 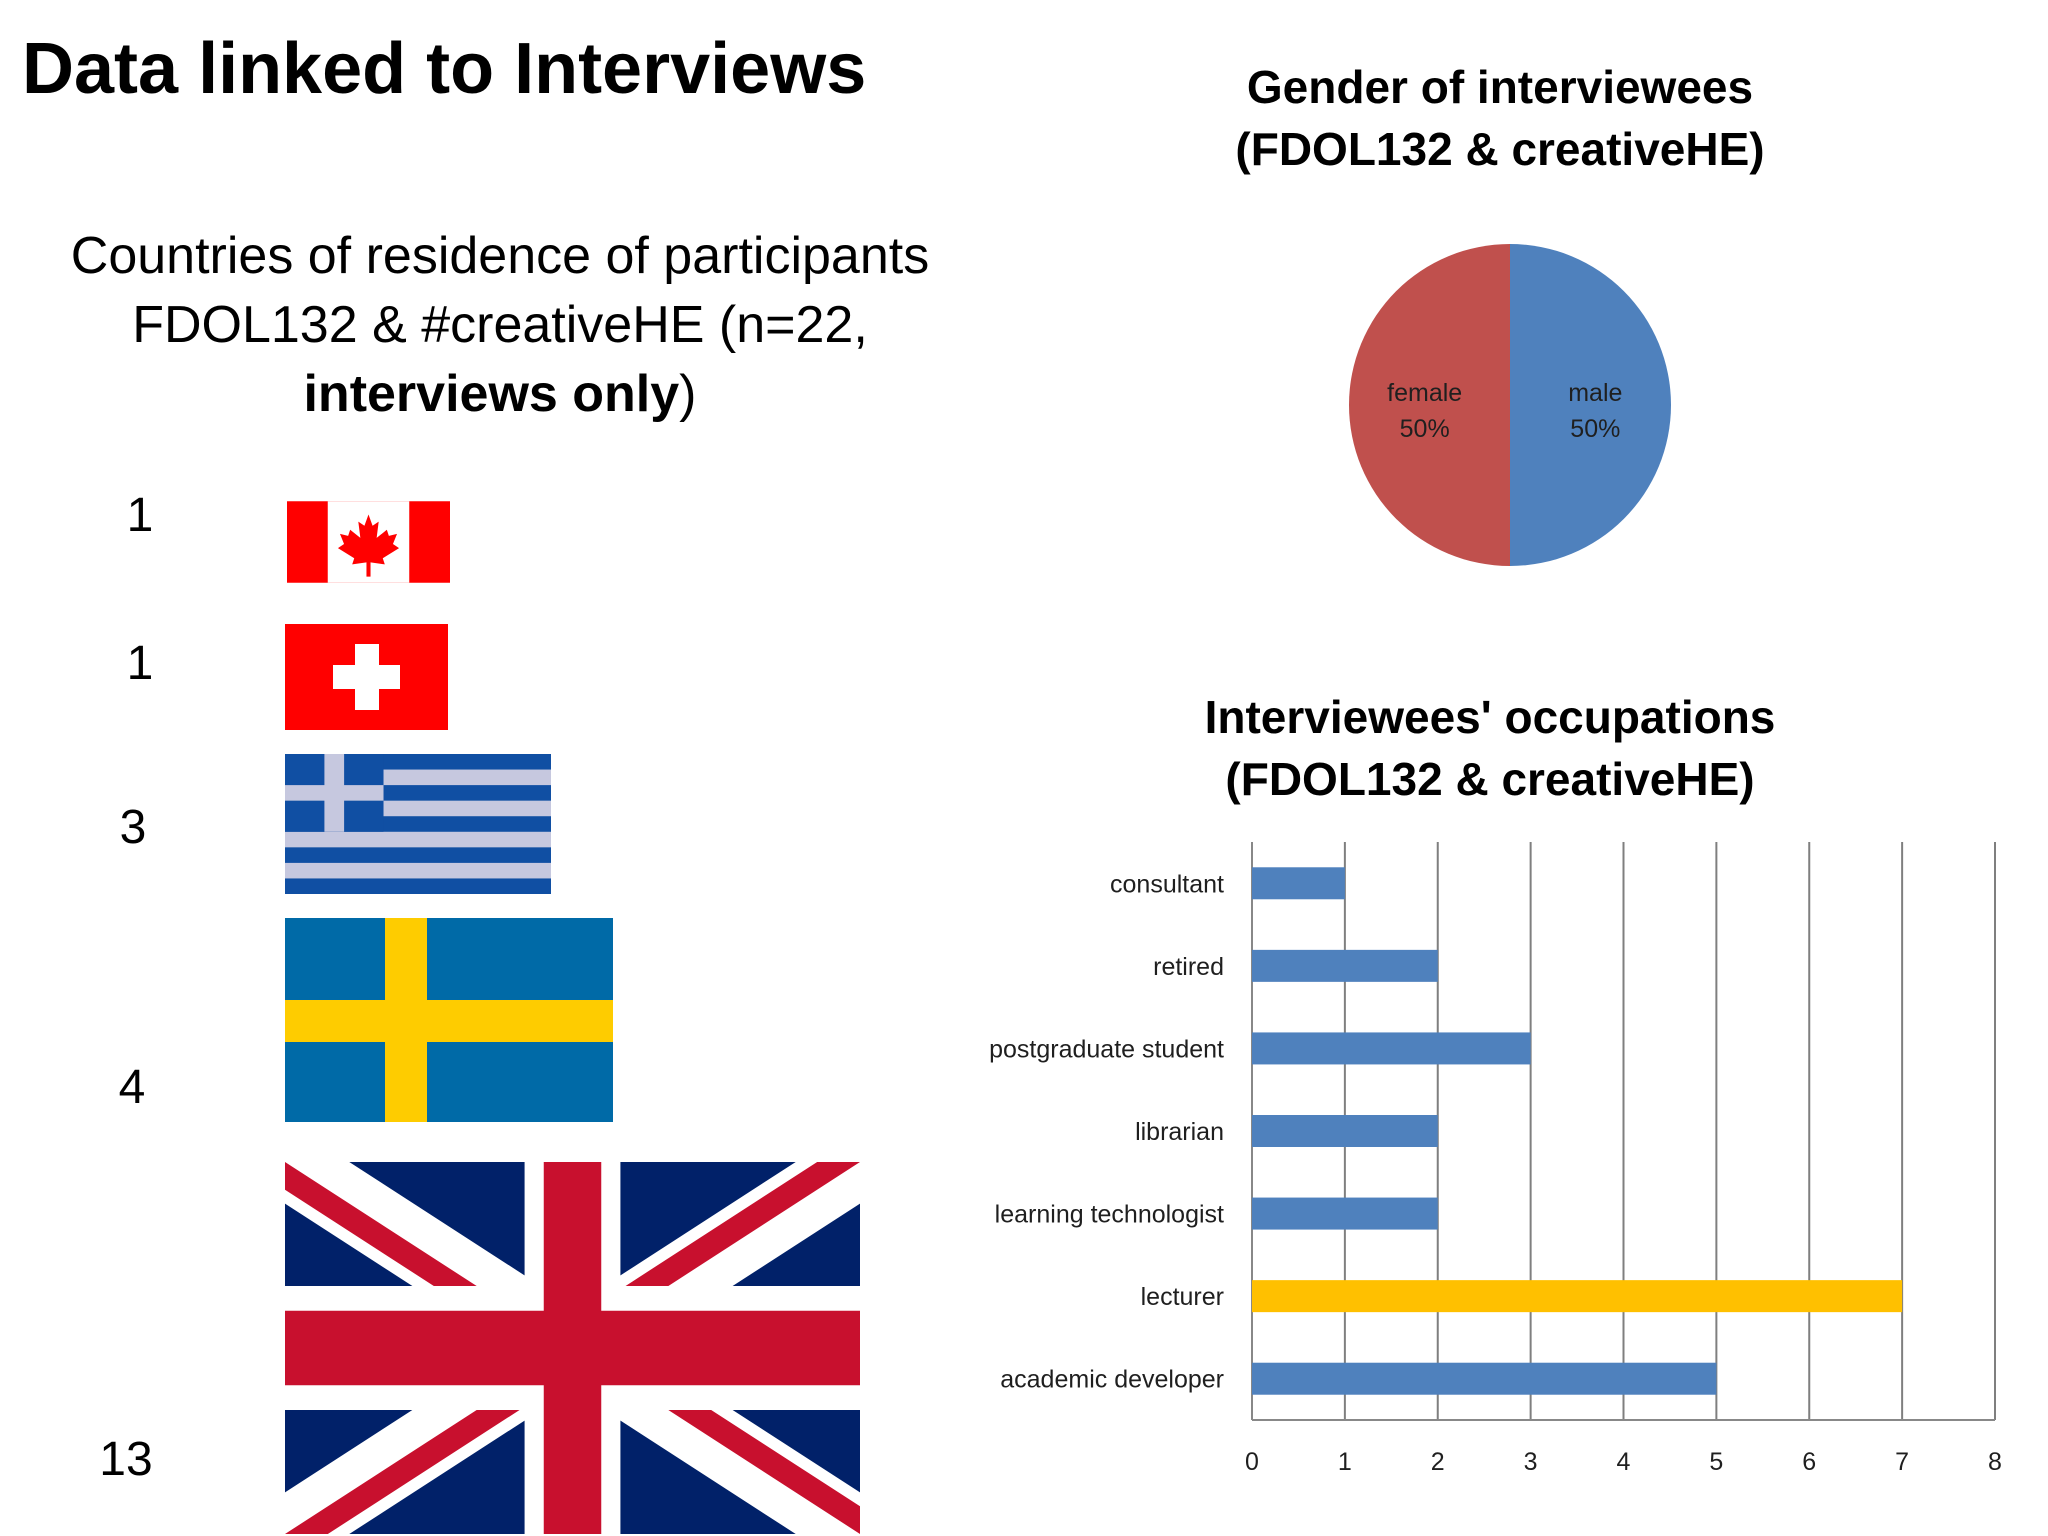 I want to click on x-tick-label: 7, so click(x=1902, y=1462).